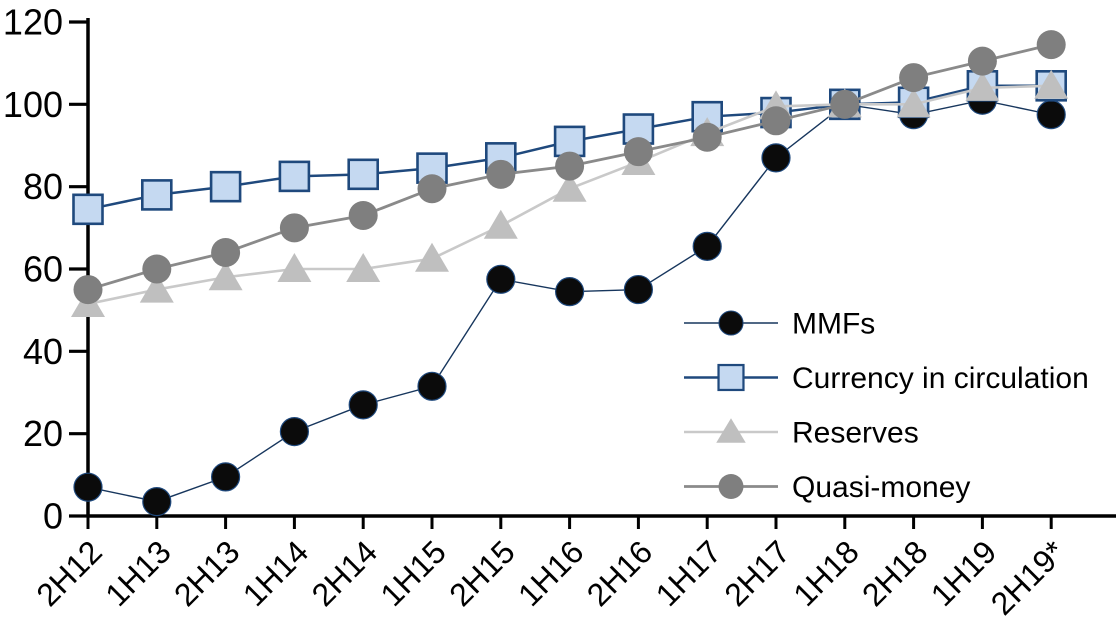  I want to click on legend-label: MMFs, so click(833, 324).